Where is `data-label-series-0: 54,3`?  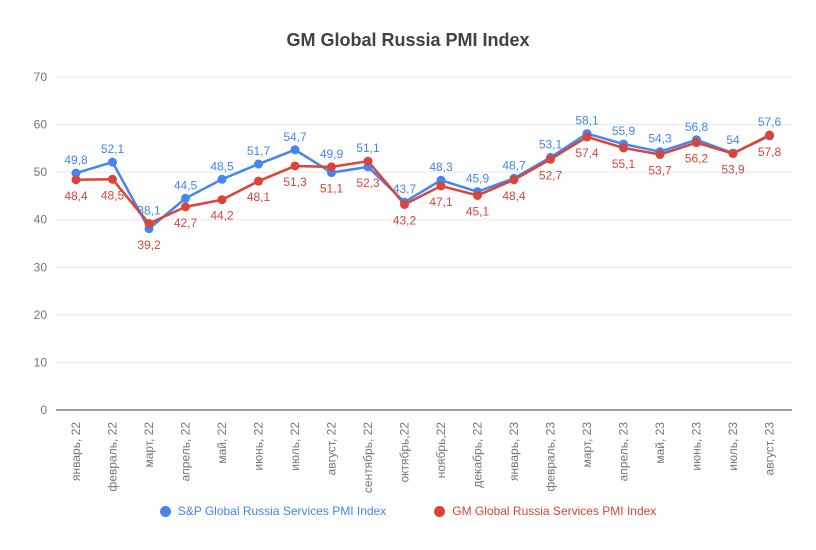
data-label-series-0: 54,3 is located at coordinates (660, 139).